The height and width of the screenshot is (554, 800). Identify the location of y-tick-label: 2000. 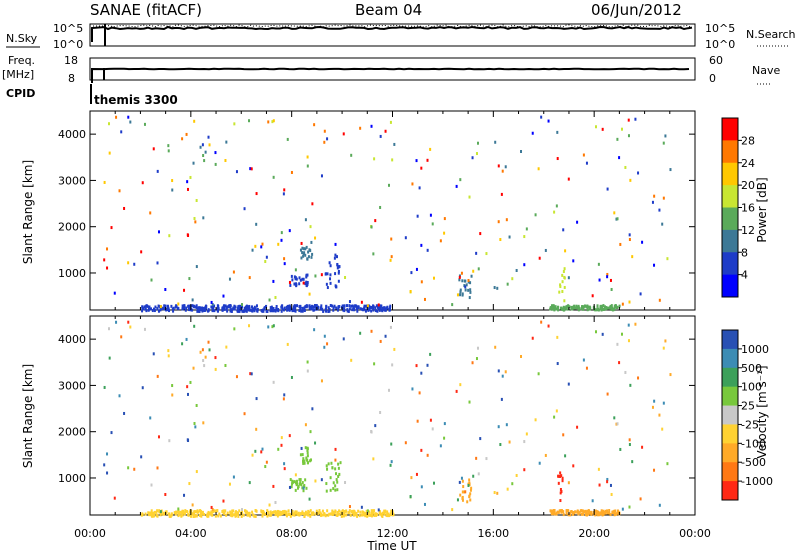
(72, 432).